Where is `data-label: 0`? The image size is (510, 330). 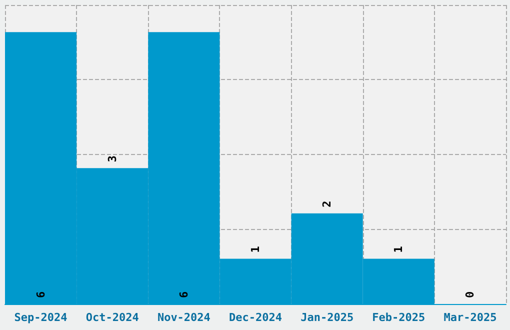 data-label: 0 is located at coordinates (470, 294).